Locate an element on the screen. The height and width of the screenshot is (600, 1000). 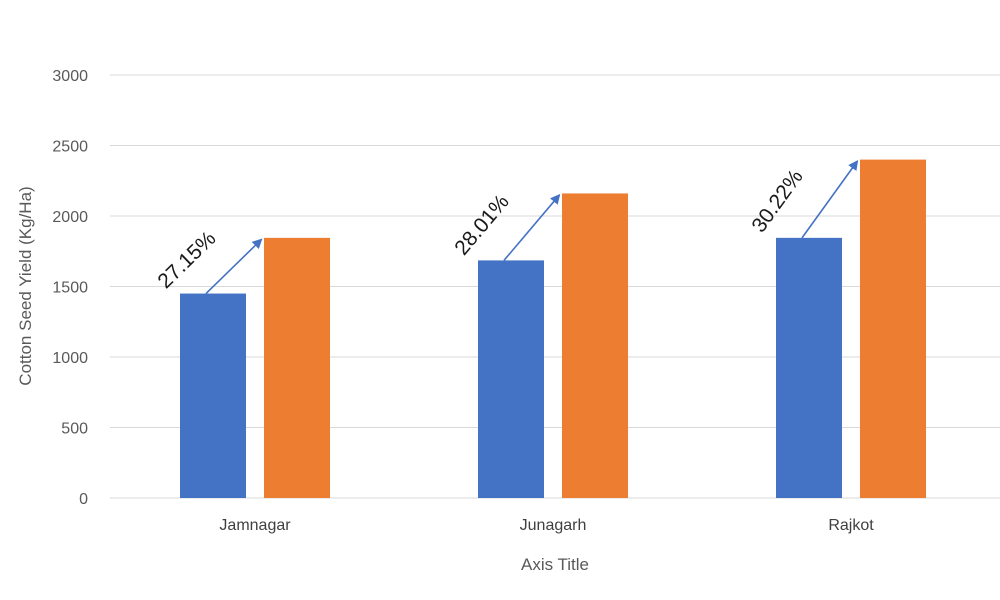
bar-series-1-jamnagar is located at coordinates (213, 395).